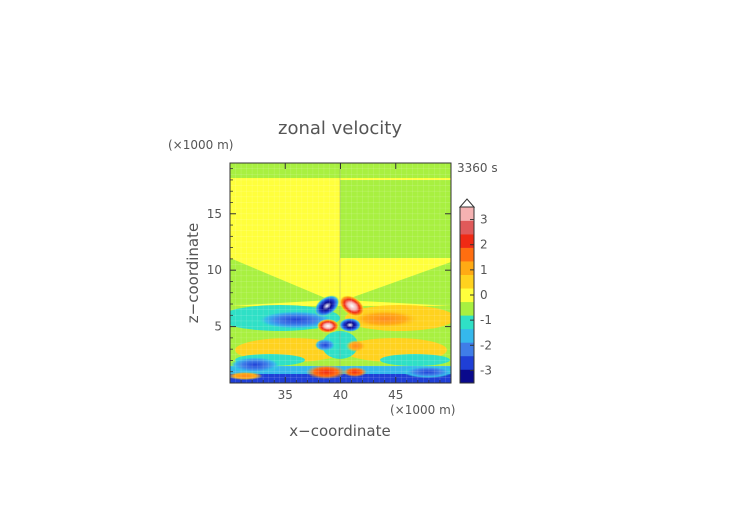 This screenshot has height=532, width=752. What do you see at coordinates (385, 319) in the screenshot?
I see `field-right-orange-jet` at bounding box center [385, 319].